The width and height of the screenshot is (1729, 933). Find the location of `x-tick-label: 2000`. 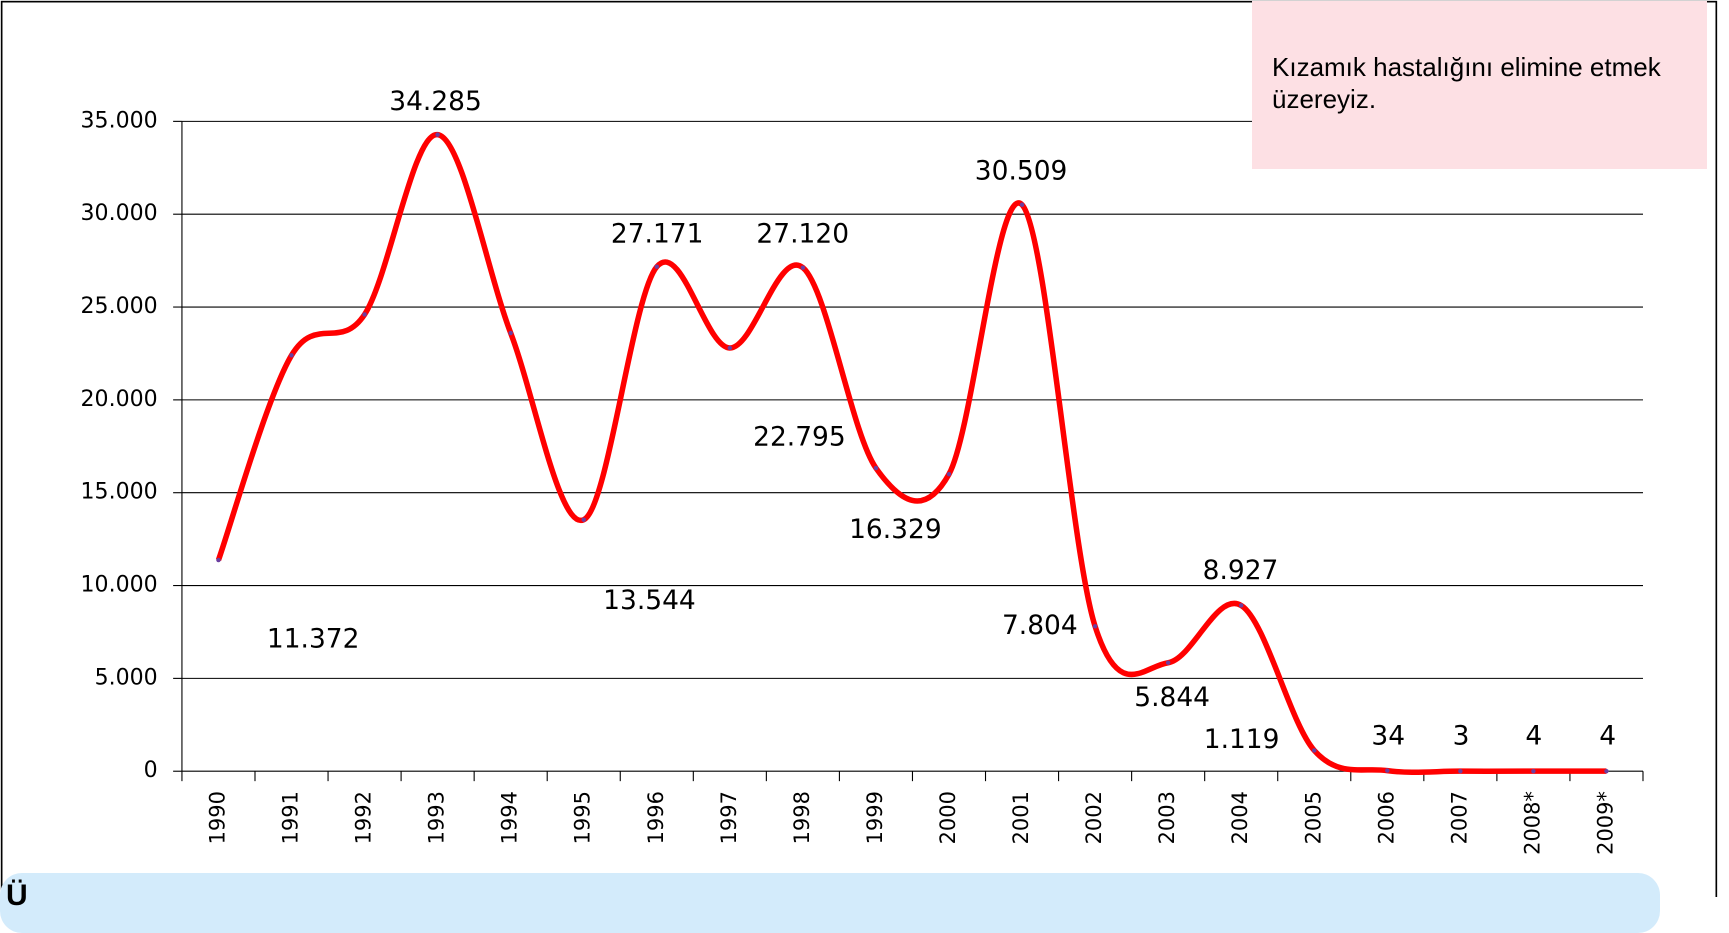

x-tick-label: 2000 is located at coordinates (948, 817).